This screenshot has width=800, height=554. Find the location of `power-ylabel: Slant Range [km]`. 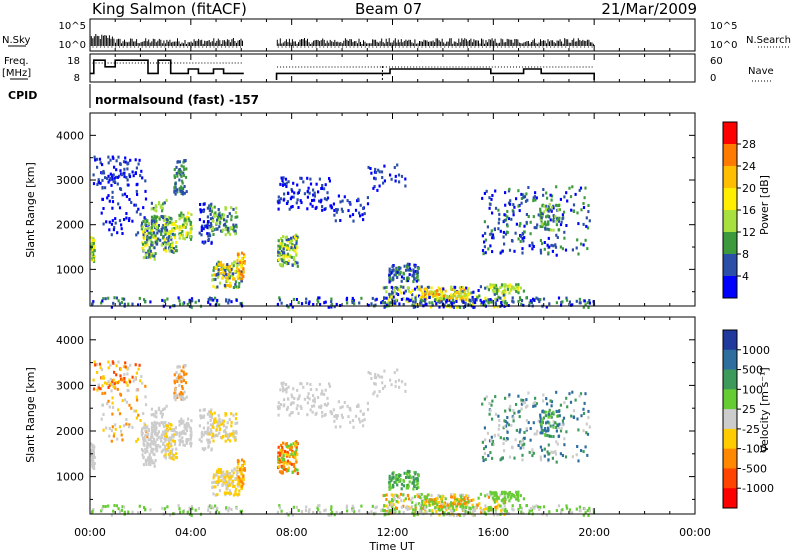

power-ylabel: Slant Range [km] is located at coordinates (30, 210).